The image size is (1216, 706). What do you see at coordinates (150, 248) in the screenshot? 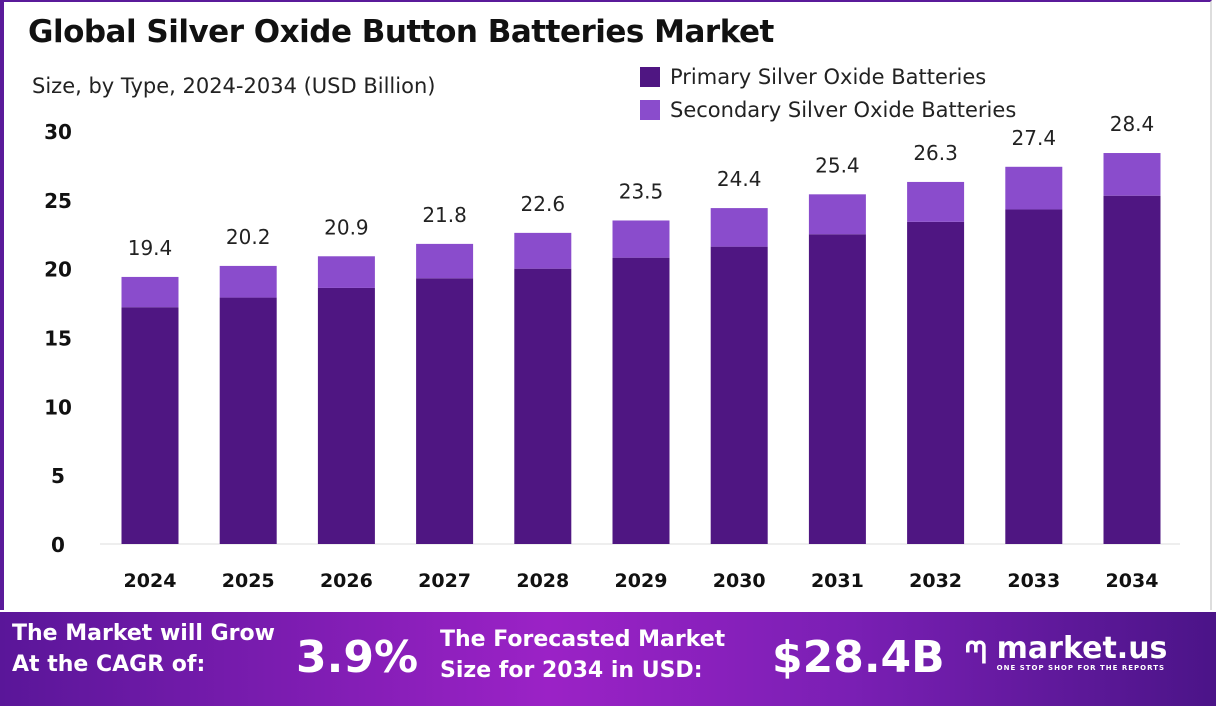
I see `data-label: 19.4` at bounding box center [150, 248].